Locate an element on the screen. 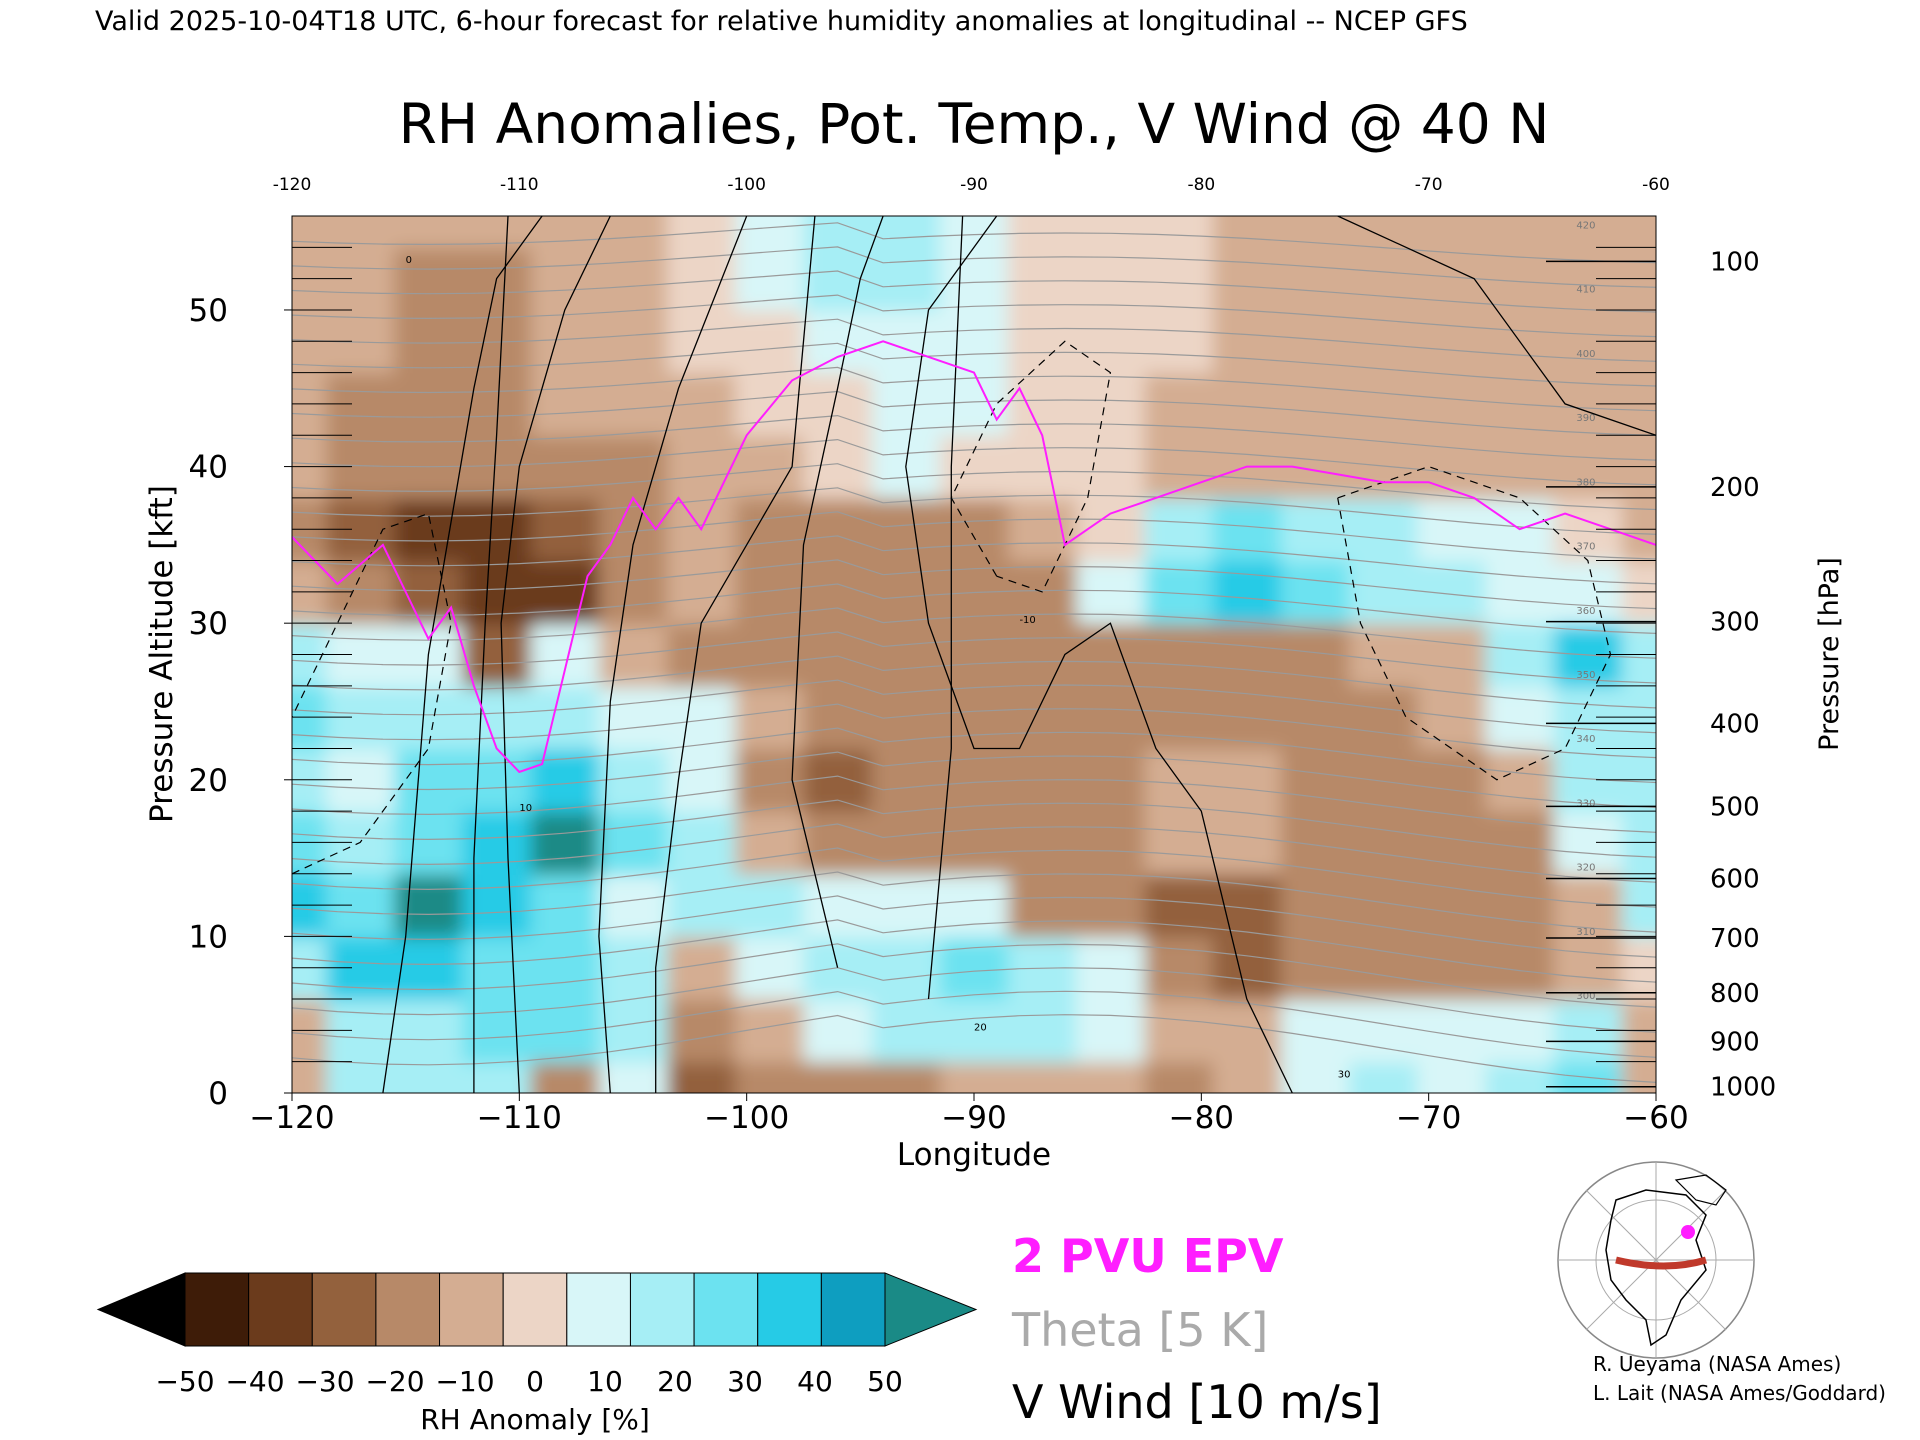 This screenshot has width=1920, height=1440. top-tick-label: -90 is located at coordinates (974, 185).